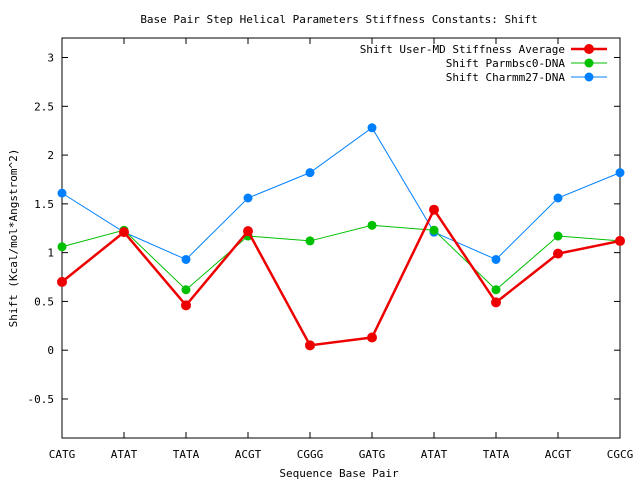 This screenshot has width=640, height=480. I want to click on y-tick-label: 1, so click(50, 253).